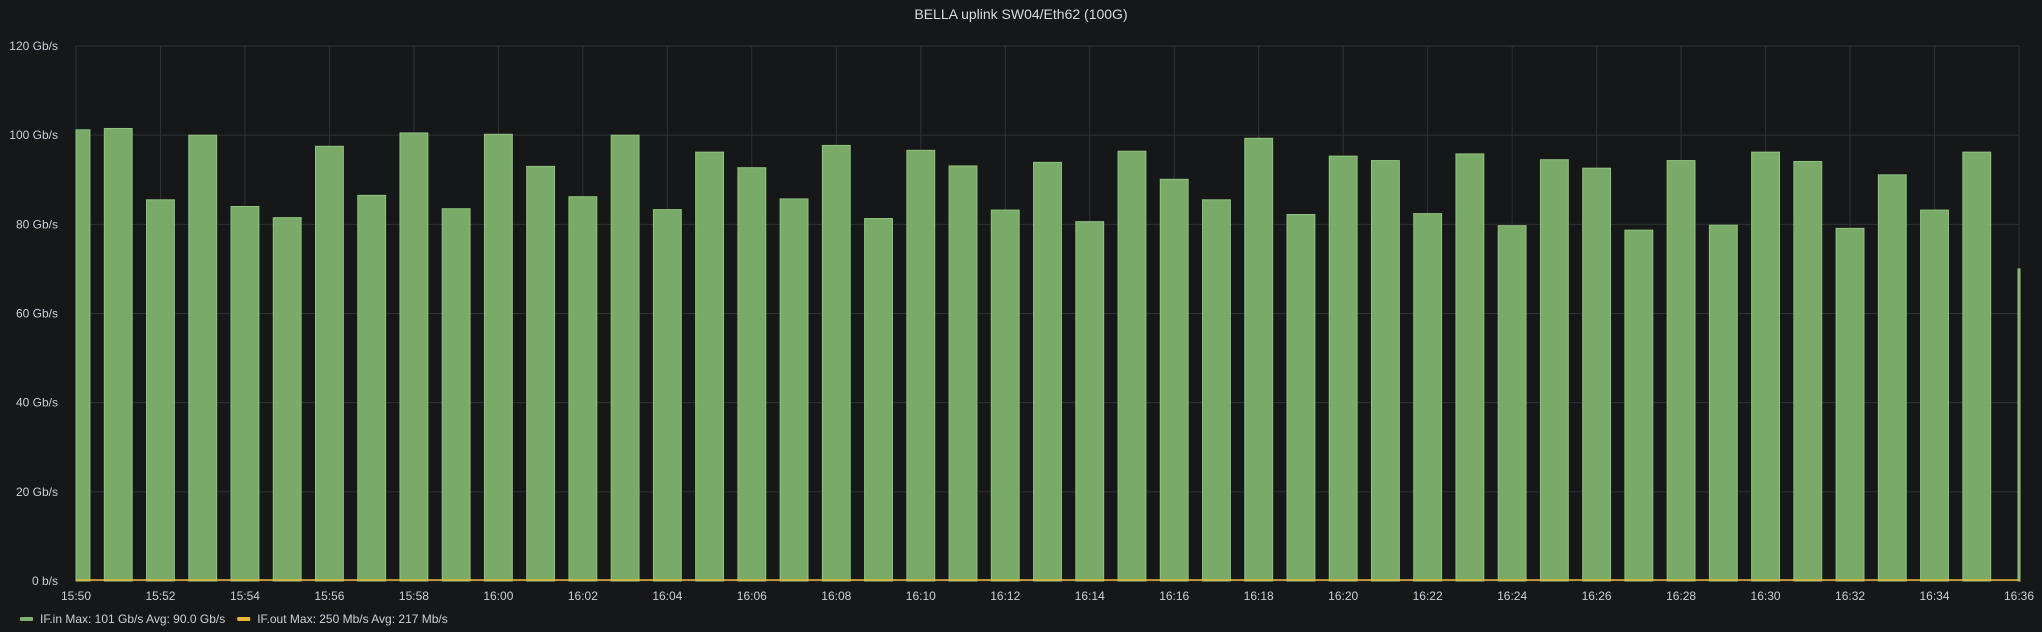 The height and width of the screenshot is (632, 2042). What do you see at coordinates (1090, 596) in the screenshot?
I see `x-tick-label: 16:14` at bounding box center [1090, 596].